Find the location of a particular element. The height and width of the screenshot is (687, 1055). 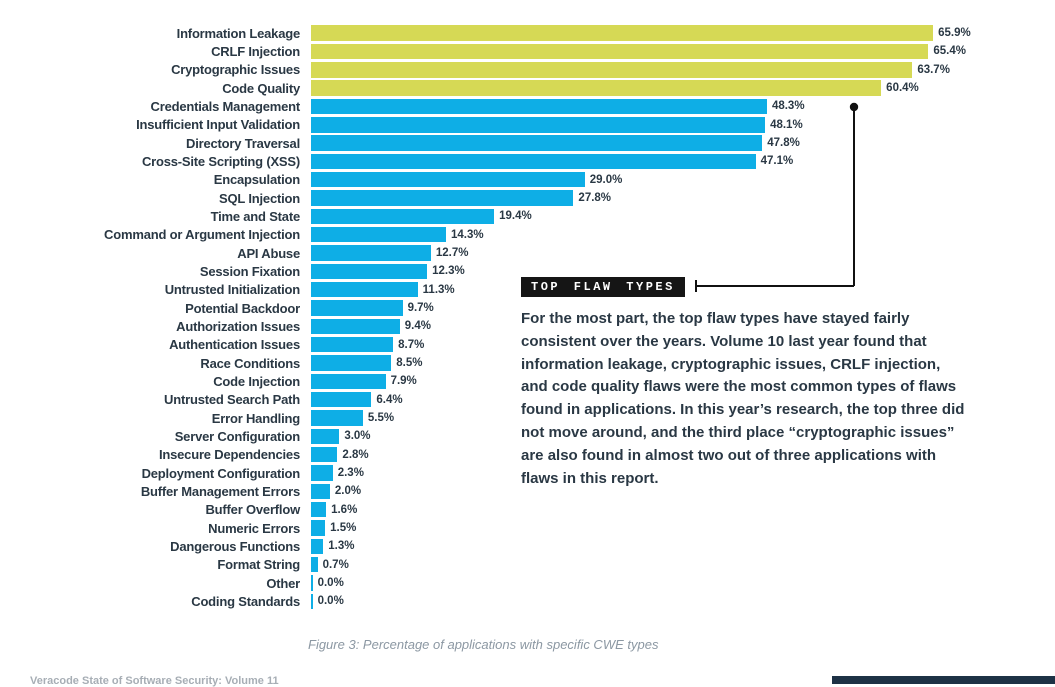

bar-row: Code Injection 7.9% is located at coordinates (480, 381).